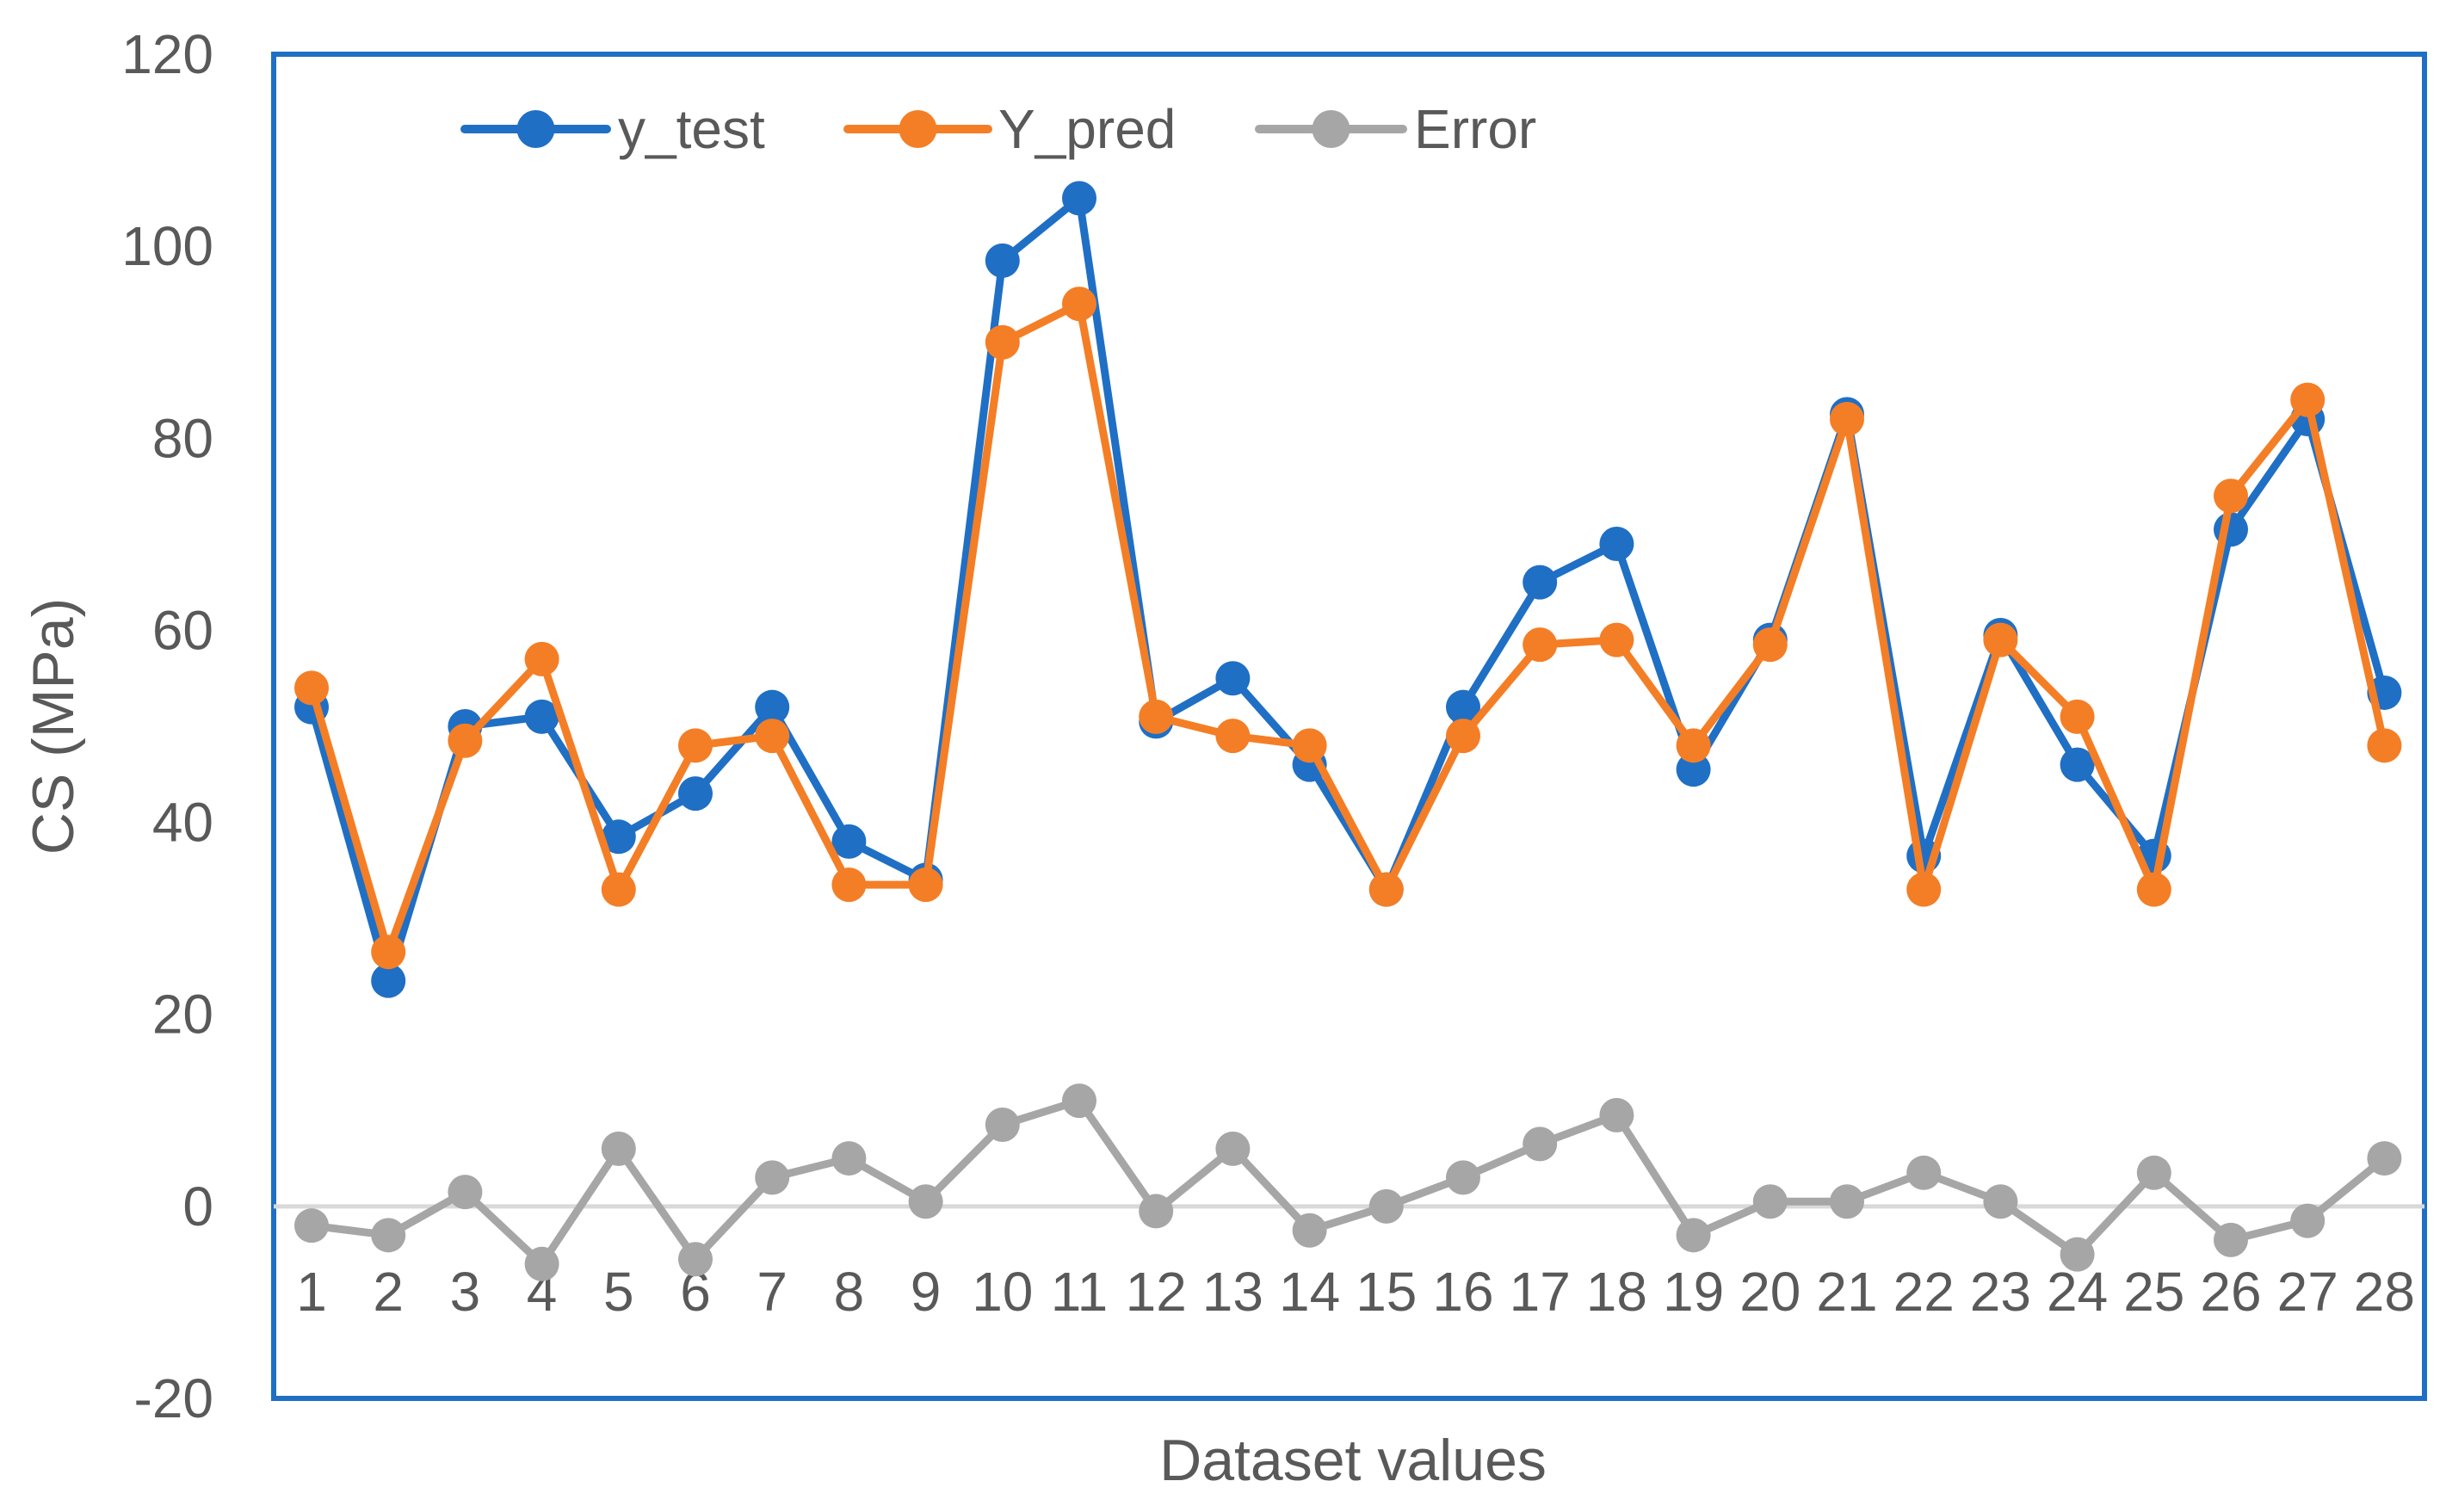 Image resolution: width=2446 pixels, height=1512 pixels. Describe the element at coordinates (1924, 1292) in the screenshot. I see `x-tick-label: 22` at that location.